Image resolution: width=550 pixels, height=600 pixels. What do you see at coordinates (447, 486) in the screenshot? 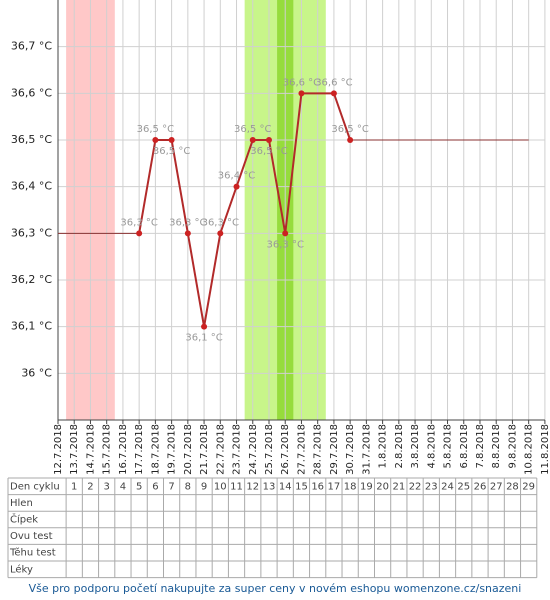
I see `cycle-day: 24` at bounding box center [447, 486].